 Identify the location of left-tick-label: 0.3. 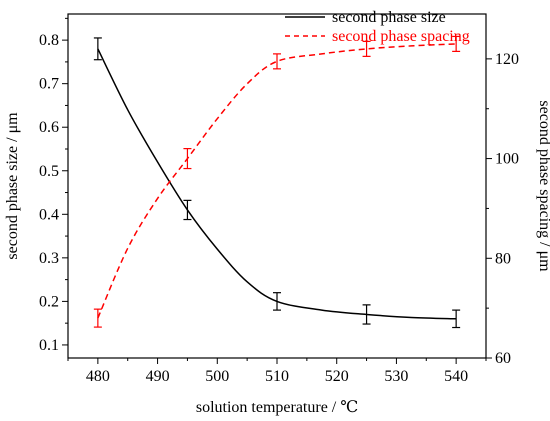
(49, 258).